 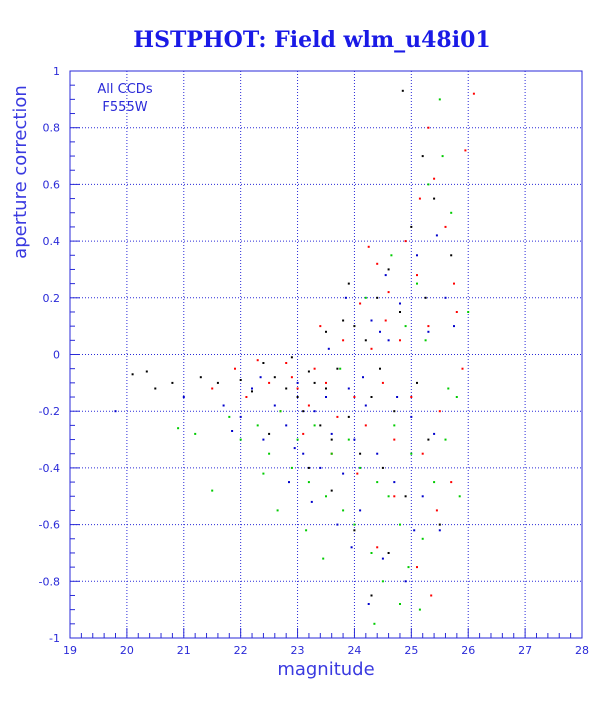 I want to click on x-axis-label: magnitude, so click(x=325, y=669).